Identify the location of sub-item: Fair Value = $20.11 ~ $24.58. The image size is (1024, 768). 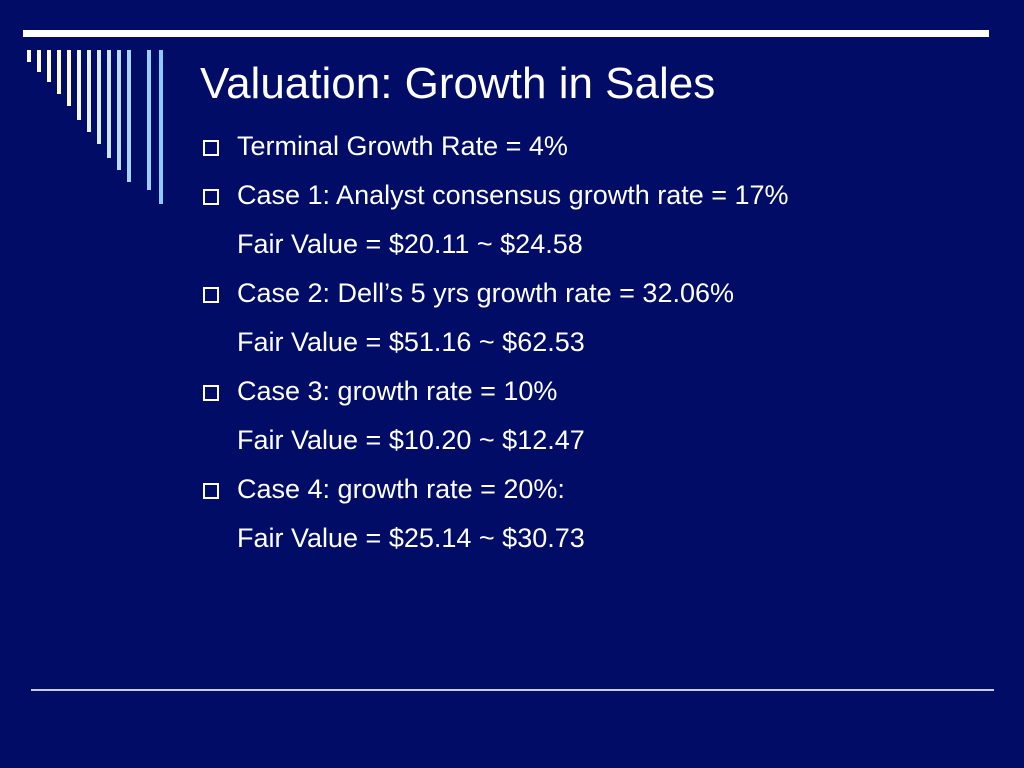
(601, 244).